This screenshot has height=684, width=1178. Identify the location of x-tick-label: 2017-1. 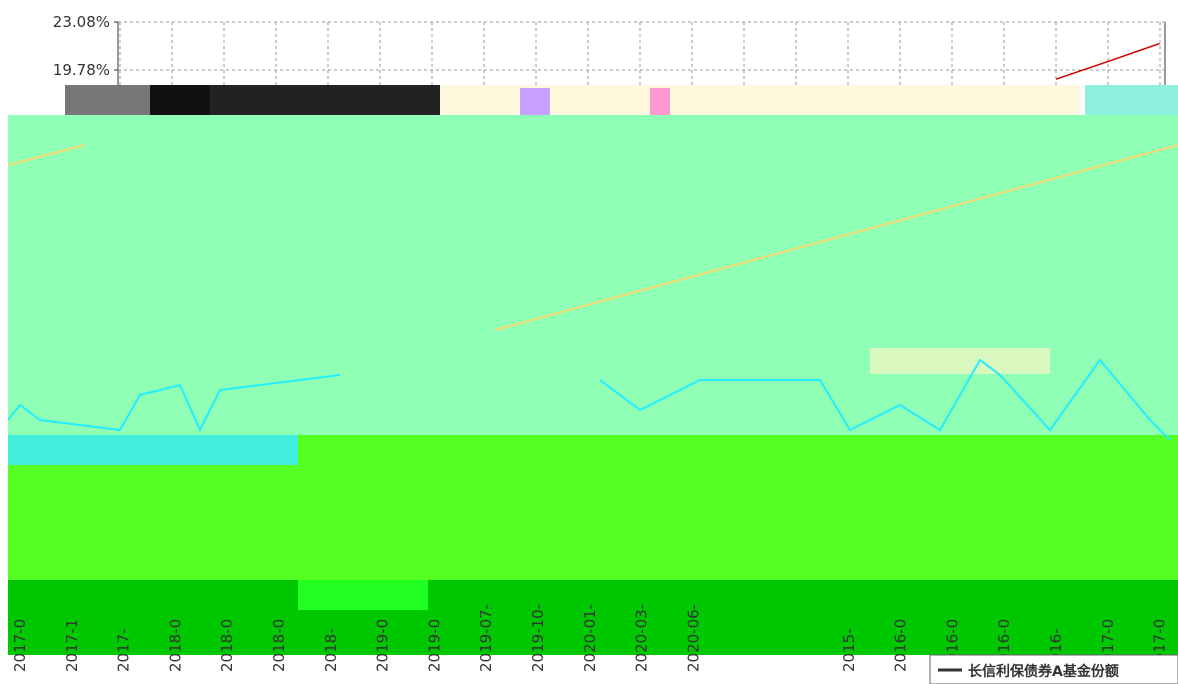
(72, 645).